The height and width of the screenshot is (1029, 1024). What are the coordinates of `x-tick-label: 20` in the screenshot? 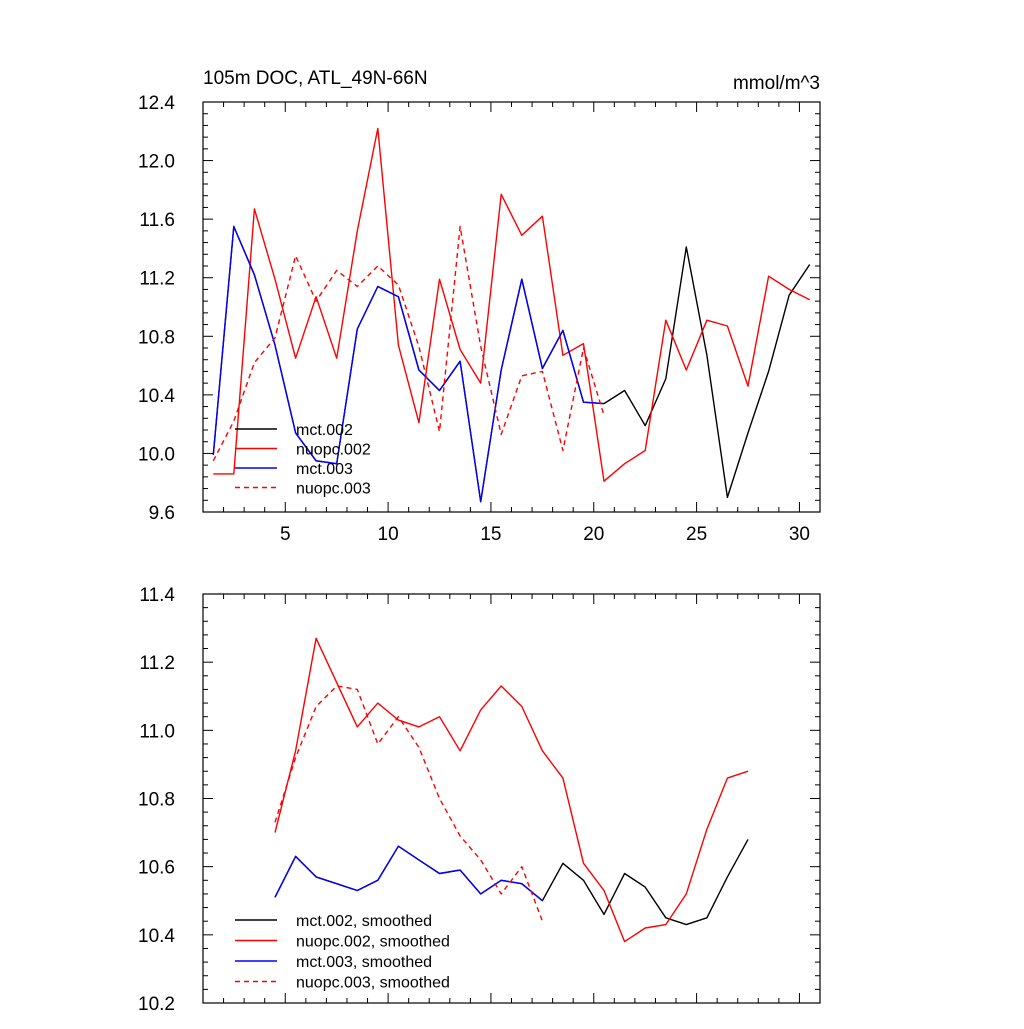 It's located at (593, 534).